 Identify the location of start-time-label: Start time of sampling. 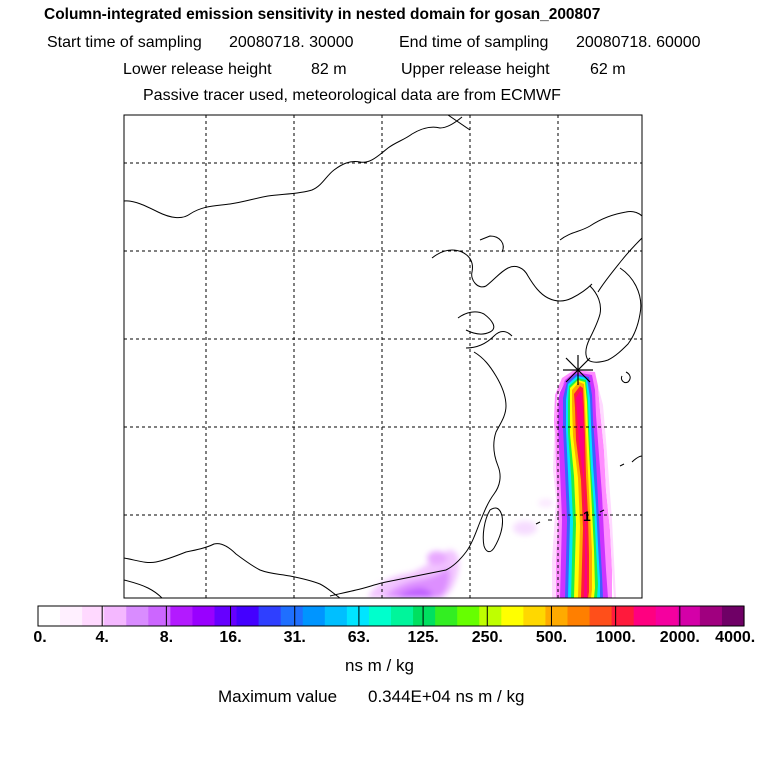
(124, 42).